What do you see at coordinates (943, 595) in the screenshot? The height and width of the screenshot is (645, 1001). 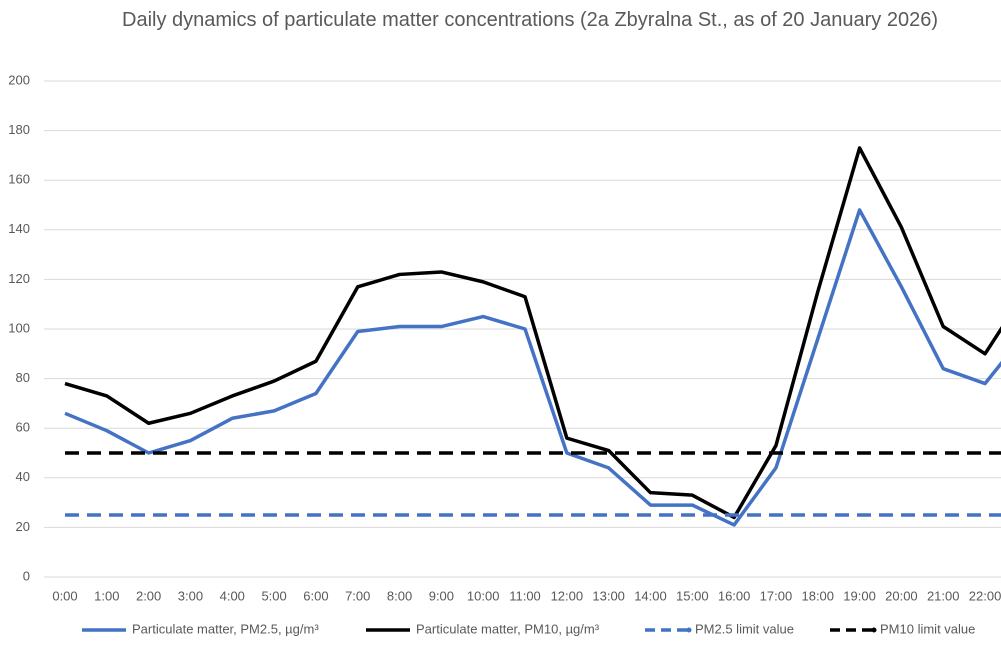 I see `x-tick-label: 21:00` at bounding box center [943, 595].